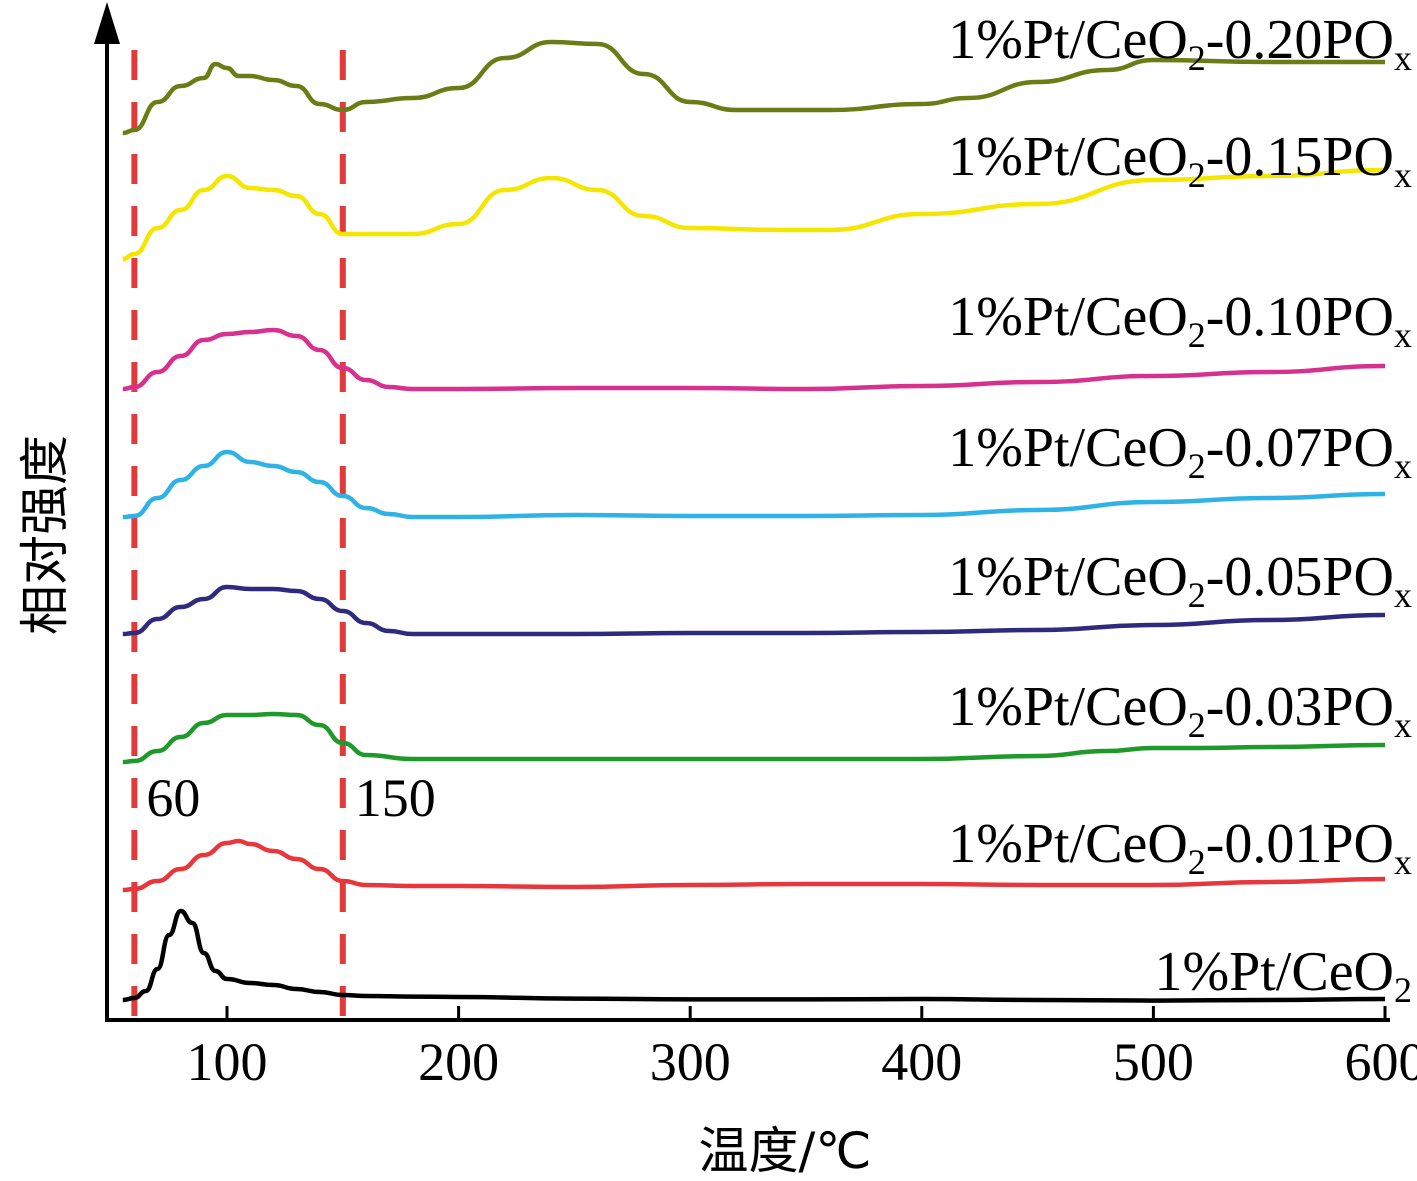  What do you see at coordinates (173, 798) in the screenshot?
I see `reference-label-60: 60` at bounding box center [173, 798].